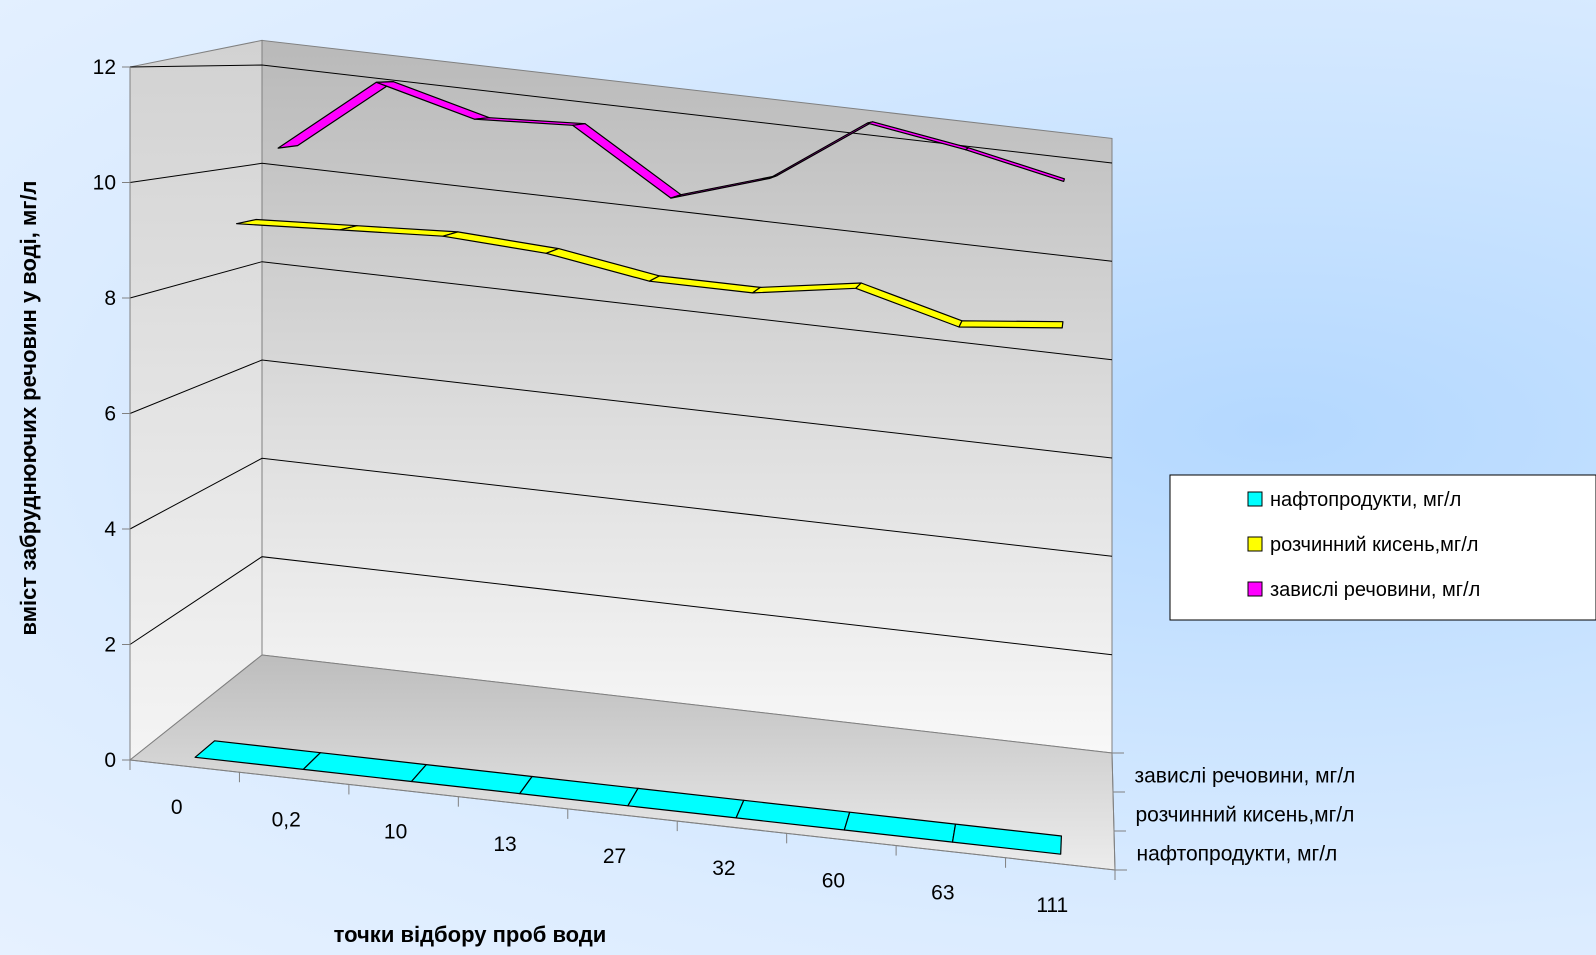 The height and width of the screenshot is (955, 1596). I want to click on depth-label: нафтопродукти, мг/л, so click(1237, 854).